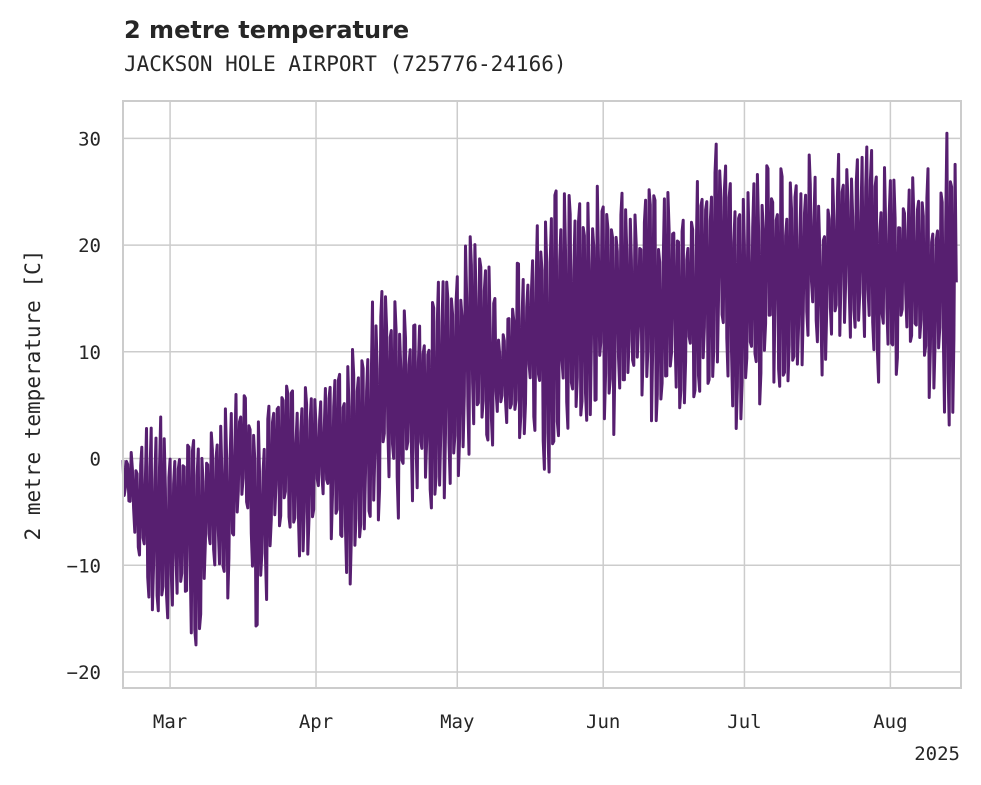 The image size is (981, 785). What do you see at coordinates (316, 722) in the screenshot?
I see `x-tick-label: Apr` at bounding box center [316, 722].